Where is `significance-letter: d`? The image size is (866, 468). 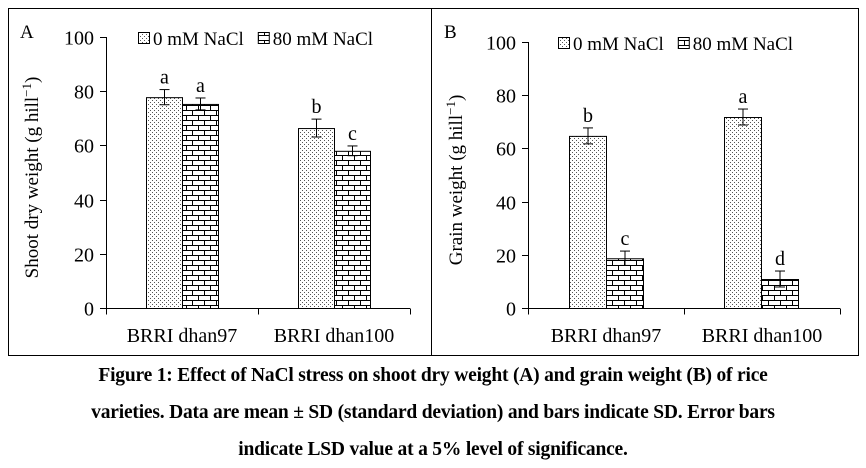
significance-letter: d is located at coordinates (780, 259).